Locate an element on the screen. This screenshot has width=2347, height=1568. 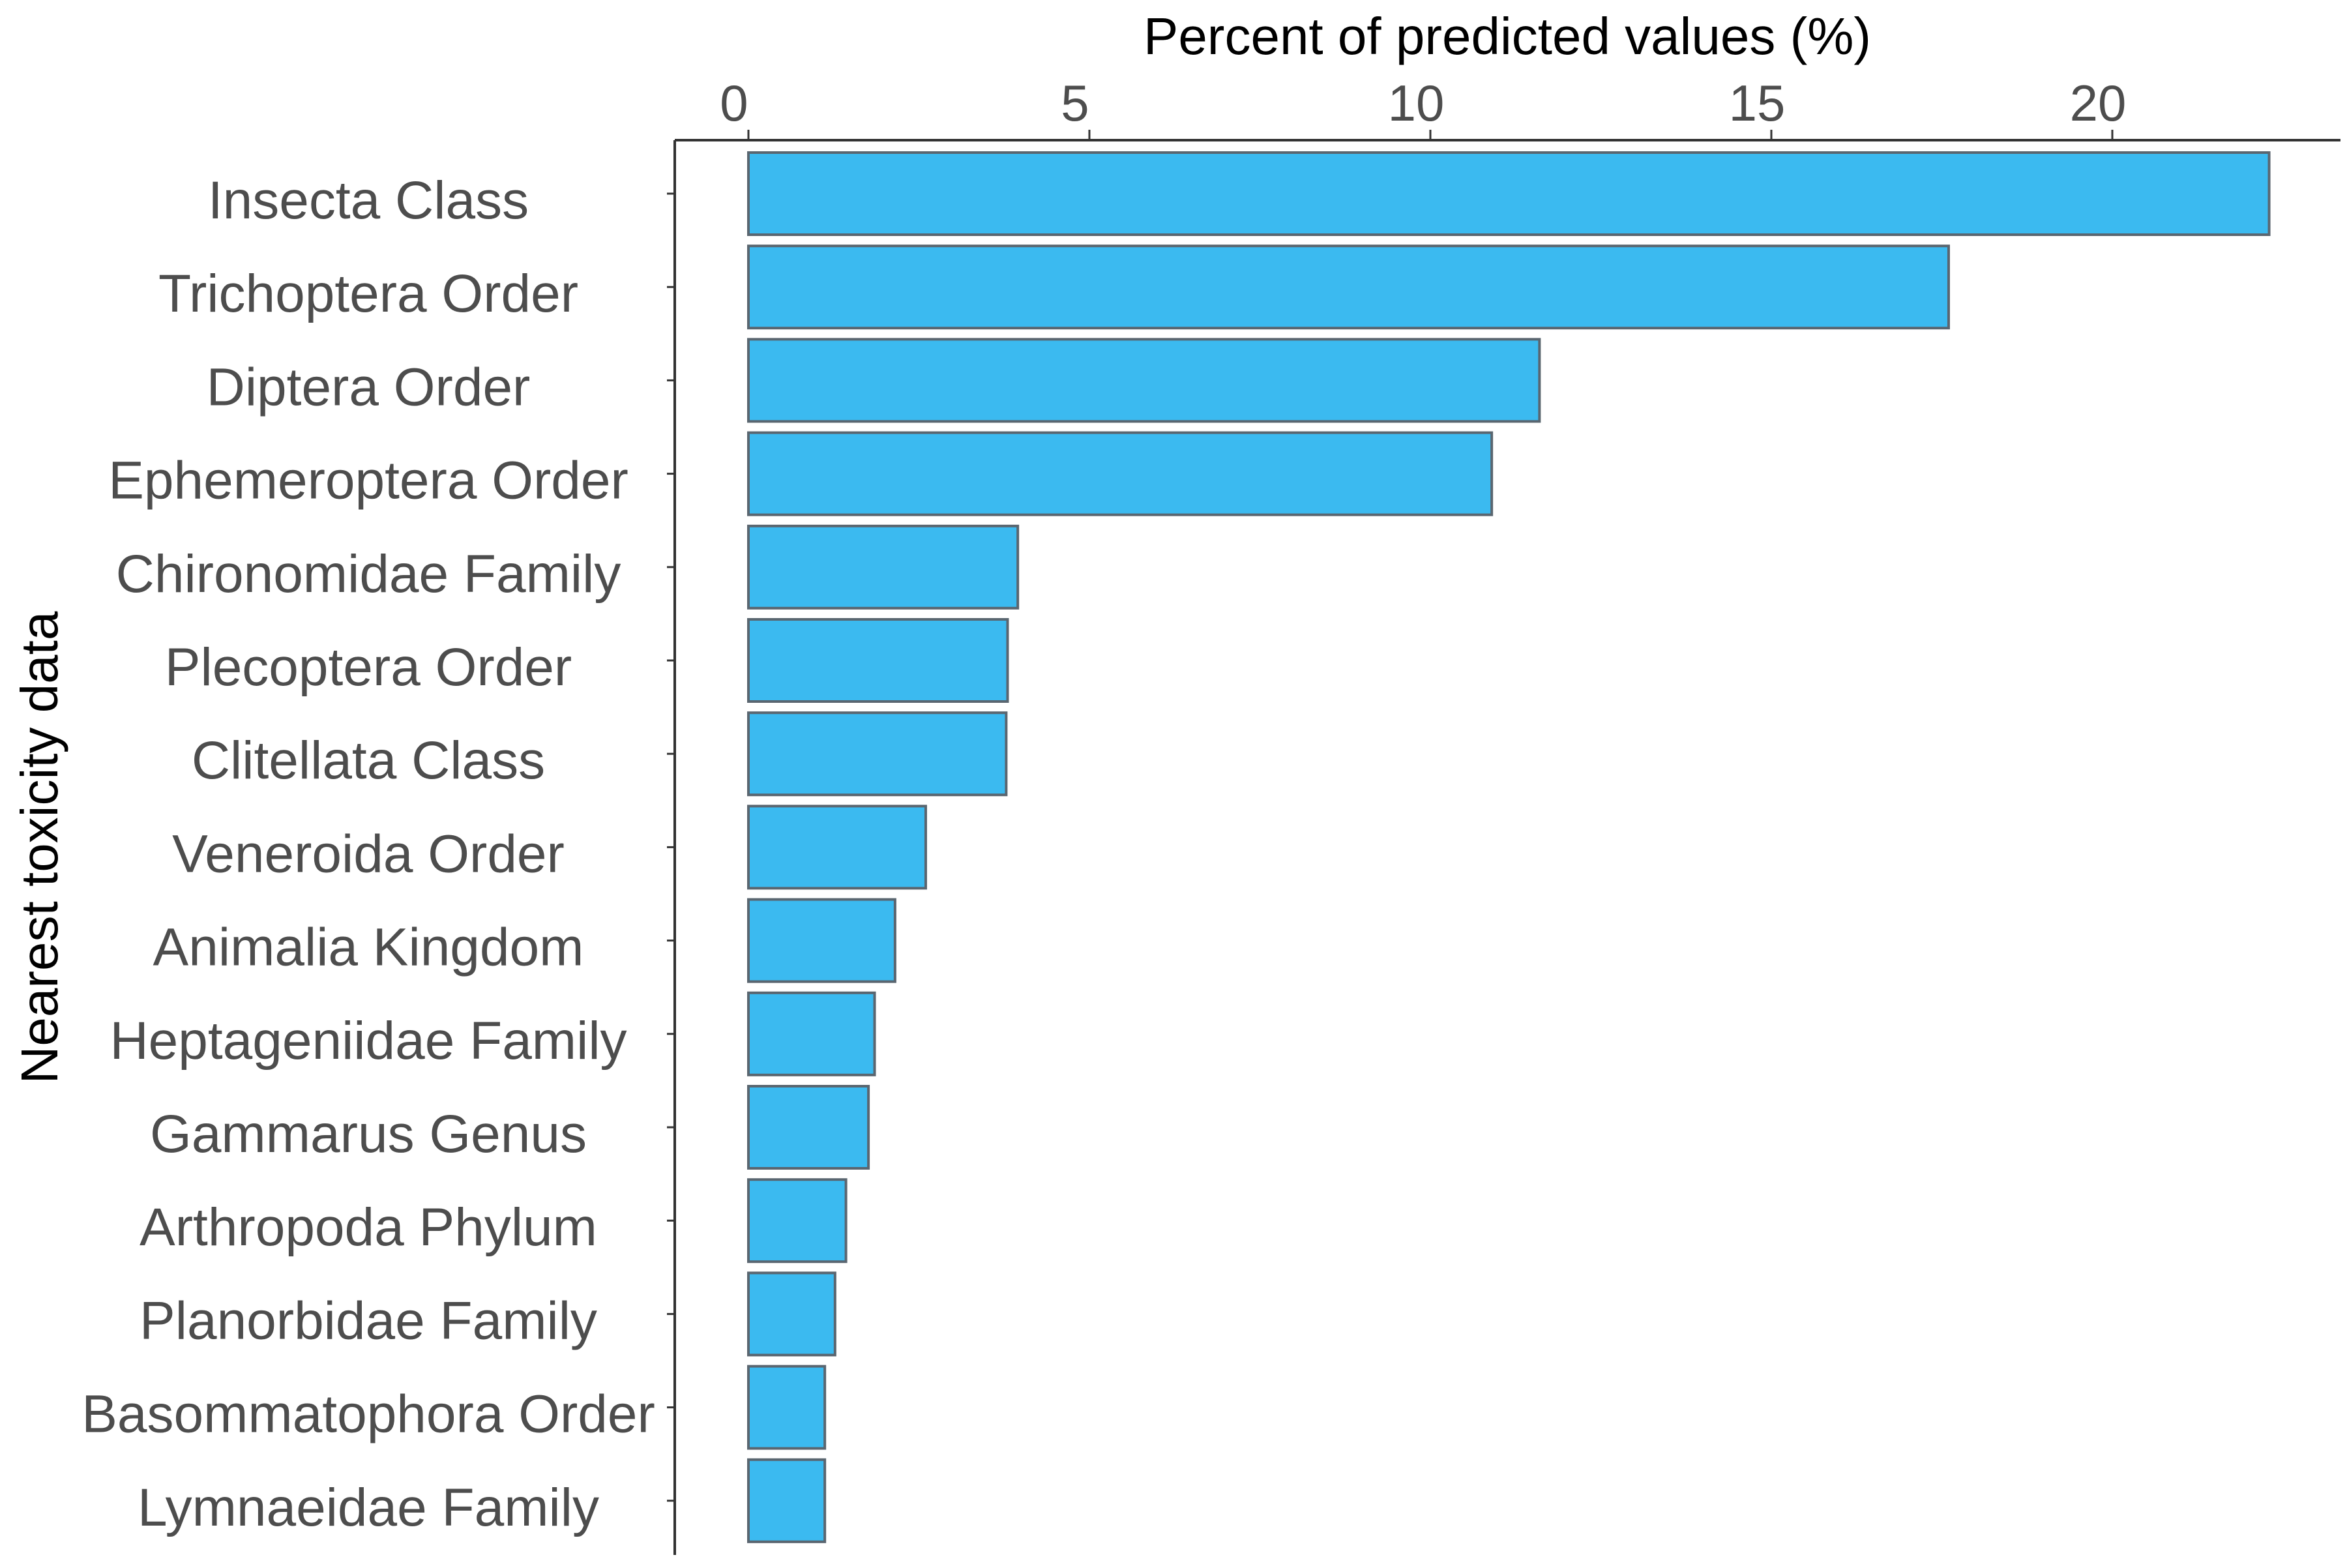
category-label: Clitellata Class is located at coordinates (369, 761).